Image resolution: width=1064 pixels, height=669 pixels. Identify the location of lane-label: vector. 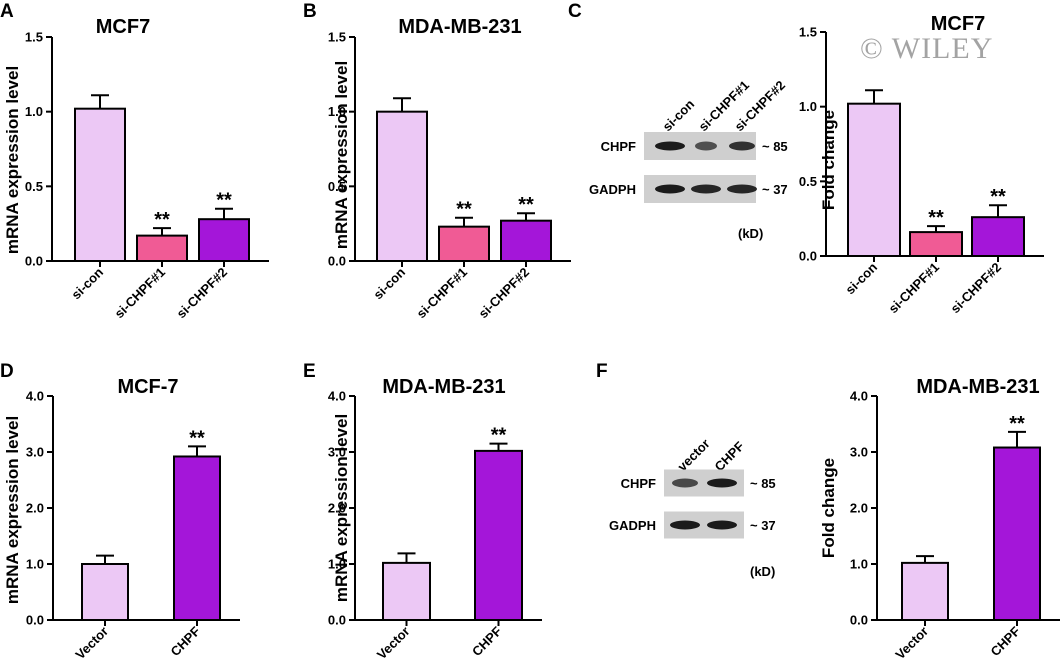
(694, 455).